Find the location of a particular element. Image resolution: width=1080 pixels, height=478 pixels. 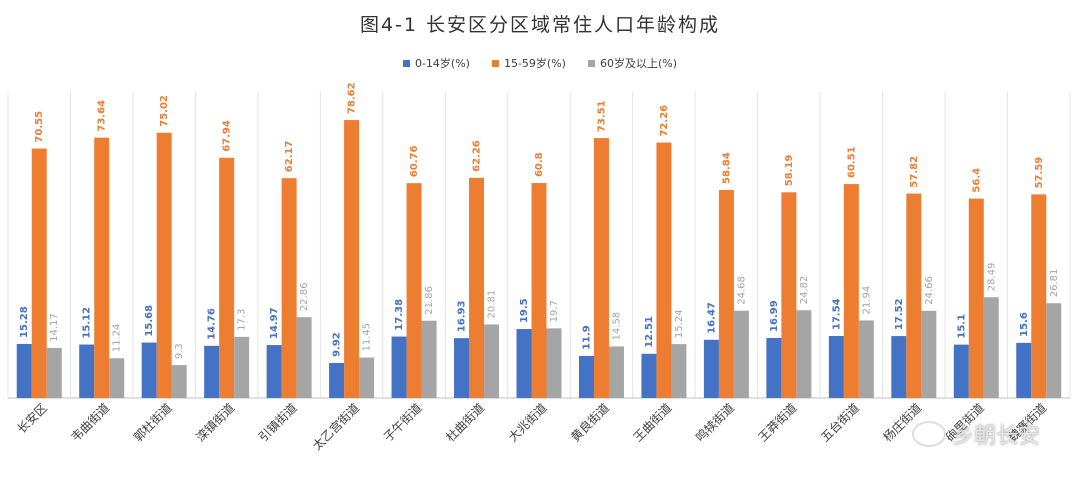

legend-item-60-plus: 60岁及以上(%) is located at coordinates (632, 63).